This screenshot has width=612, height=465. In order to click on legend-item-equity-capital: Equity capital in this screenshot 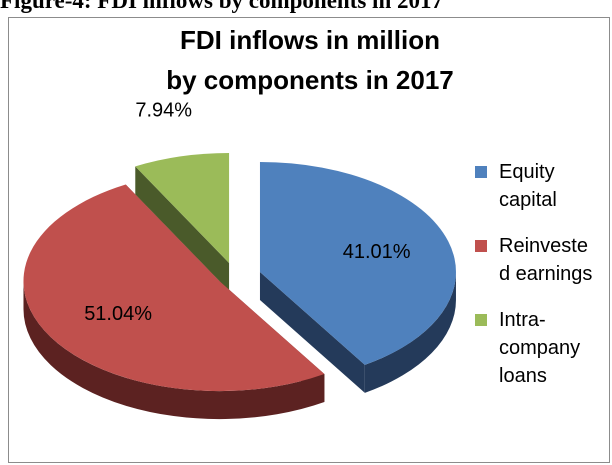, I will do `click(540, 186)`.